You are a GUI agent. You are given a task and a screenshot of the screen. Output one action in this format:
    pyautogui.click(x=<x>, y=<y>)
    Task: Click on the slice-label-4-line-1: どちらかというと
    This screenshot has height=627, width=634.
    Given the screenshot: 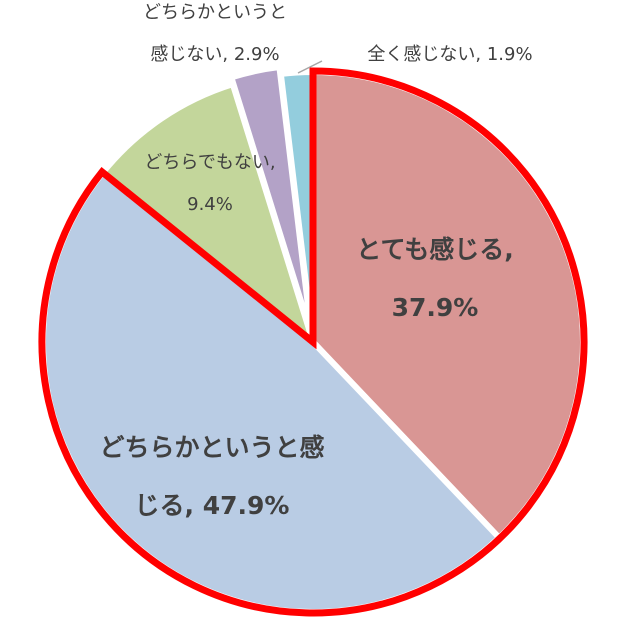 What is the action you would take?
    pyautogui.click(x=215, y=12)
    